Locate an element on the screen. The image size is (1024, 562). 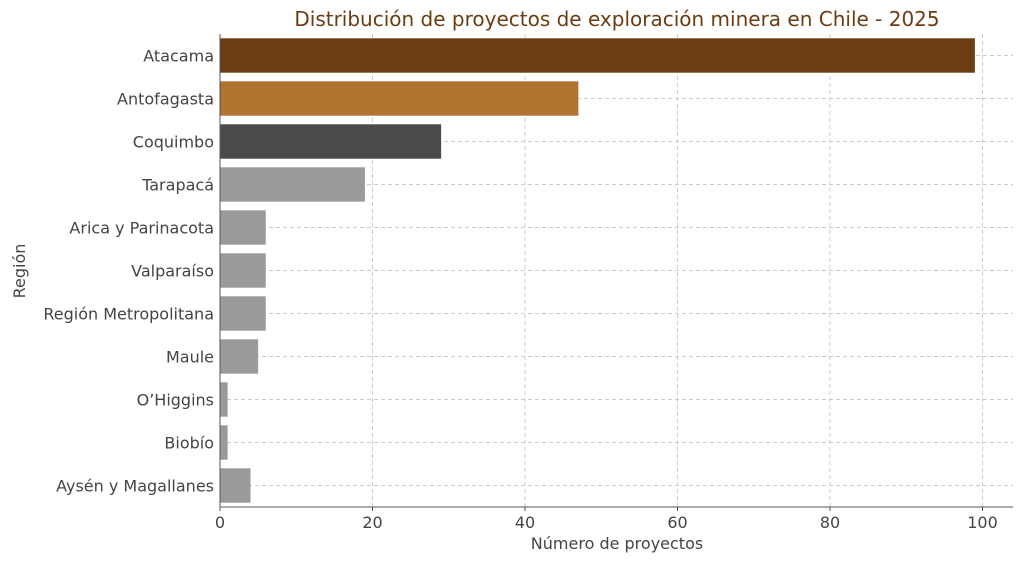
x-tick-label: 40 is located at coordinates (525, 522).